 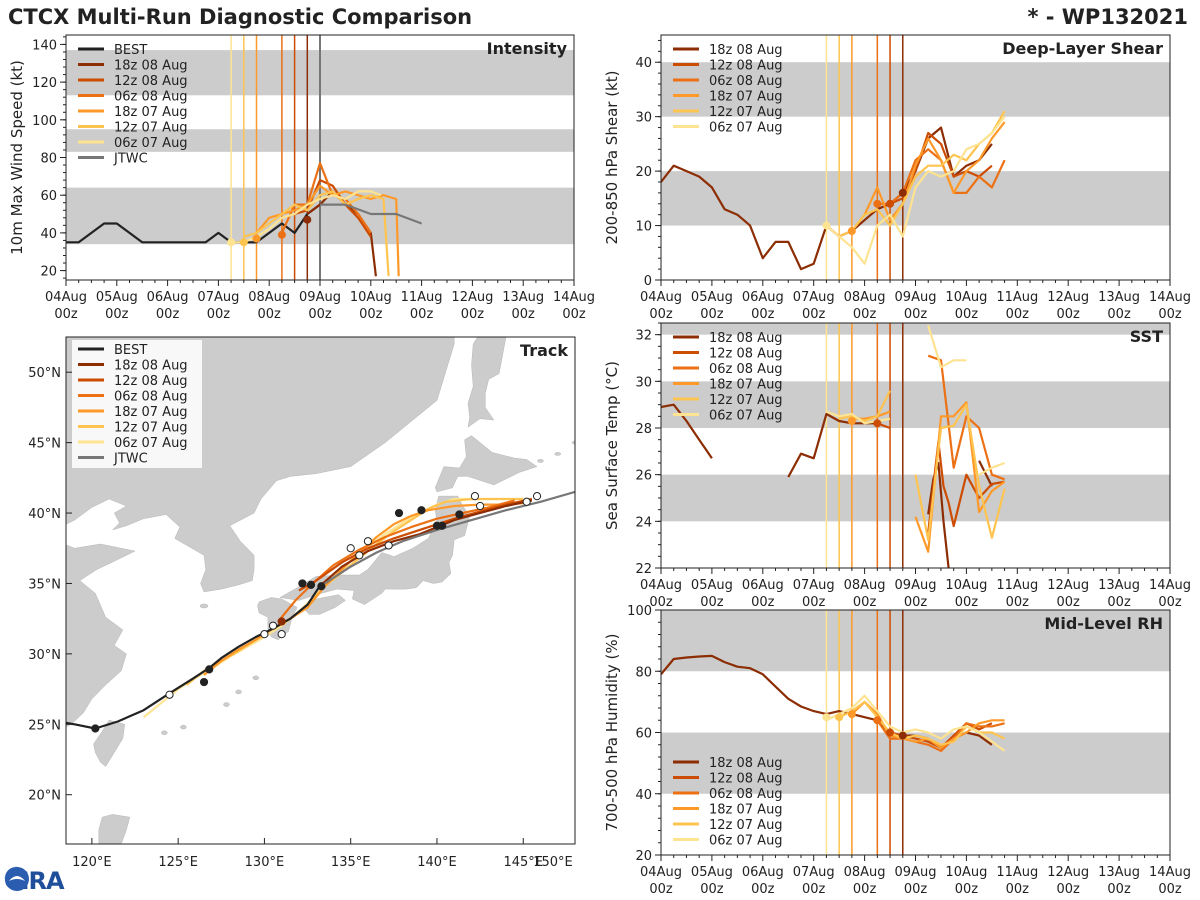 What do you see at coordinates (643, 856) in the screenshot?
I see `rh-ytick-label: 20` at bounding box center [643, 856].